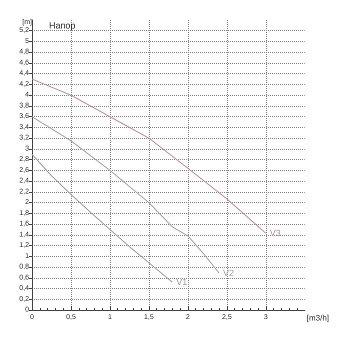 This screenshot has height=340, width=340. Describe the element at coordinates (228, 273) in the screenshot. I see `series-label: V2` at that location.